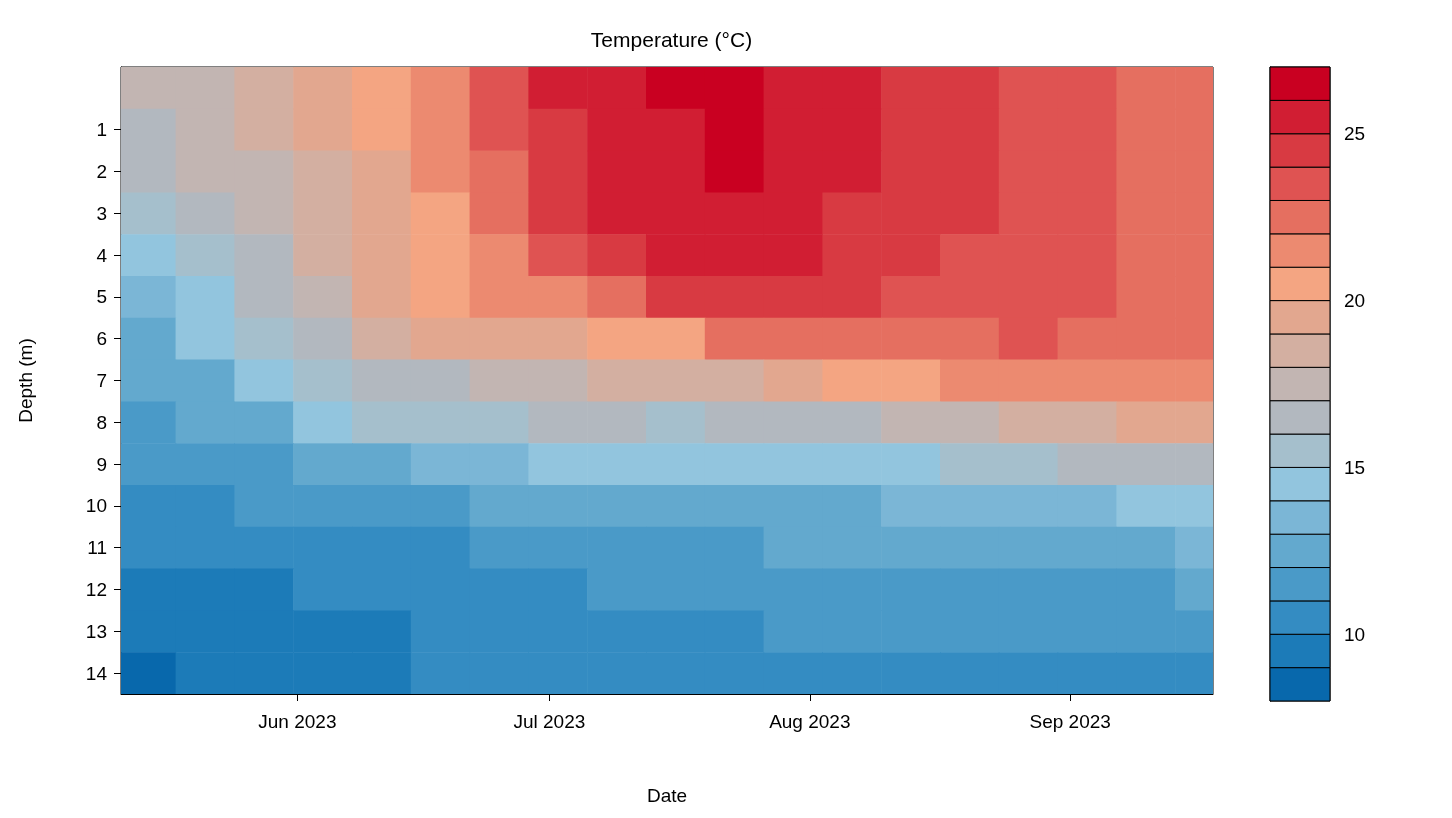  I want to click on color-bar-label: 15, so click(1355, 467).